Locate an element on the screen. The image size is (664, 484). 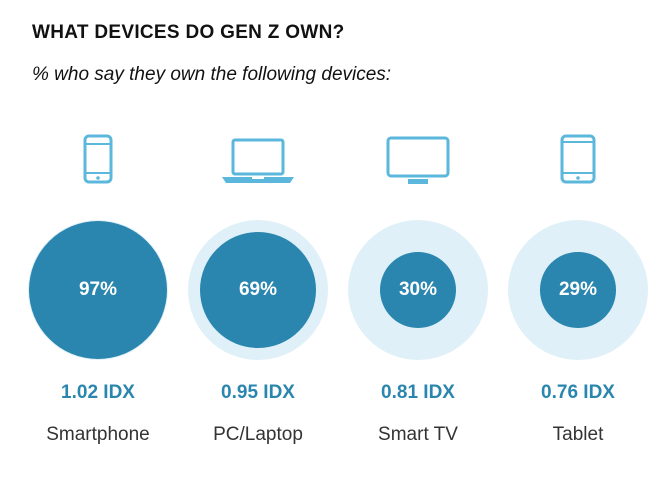
value-label: 29% is located at coordinates (578, 289).